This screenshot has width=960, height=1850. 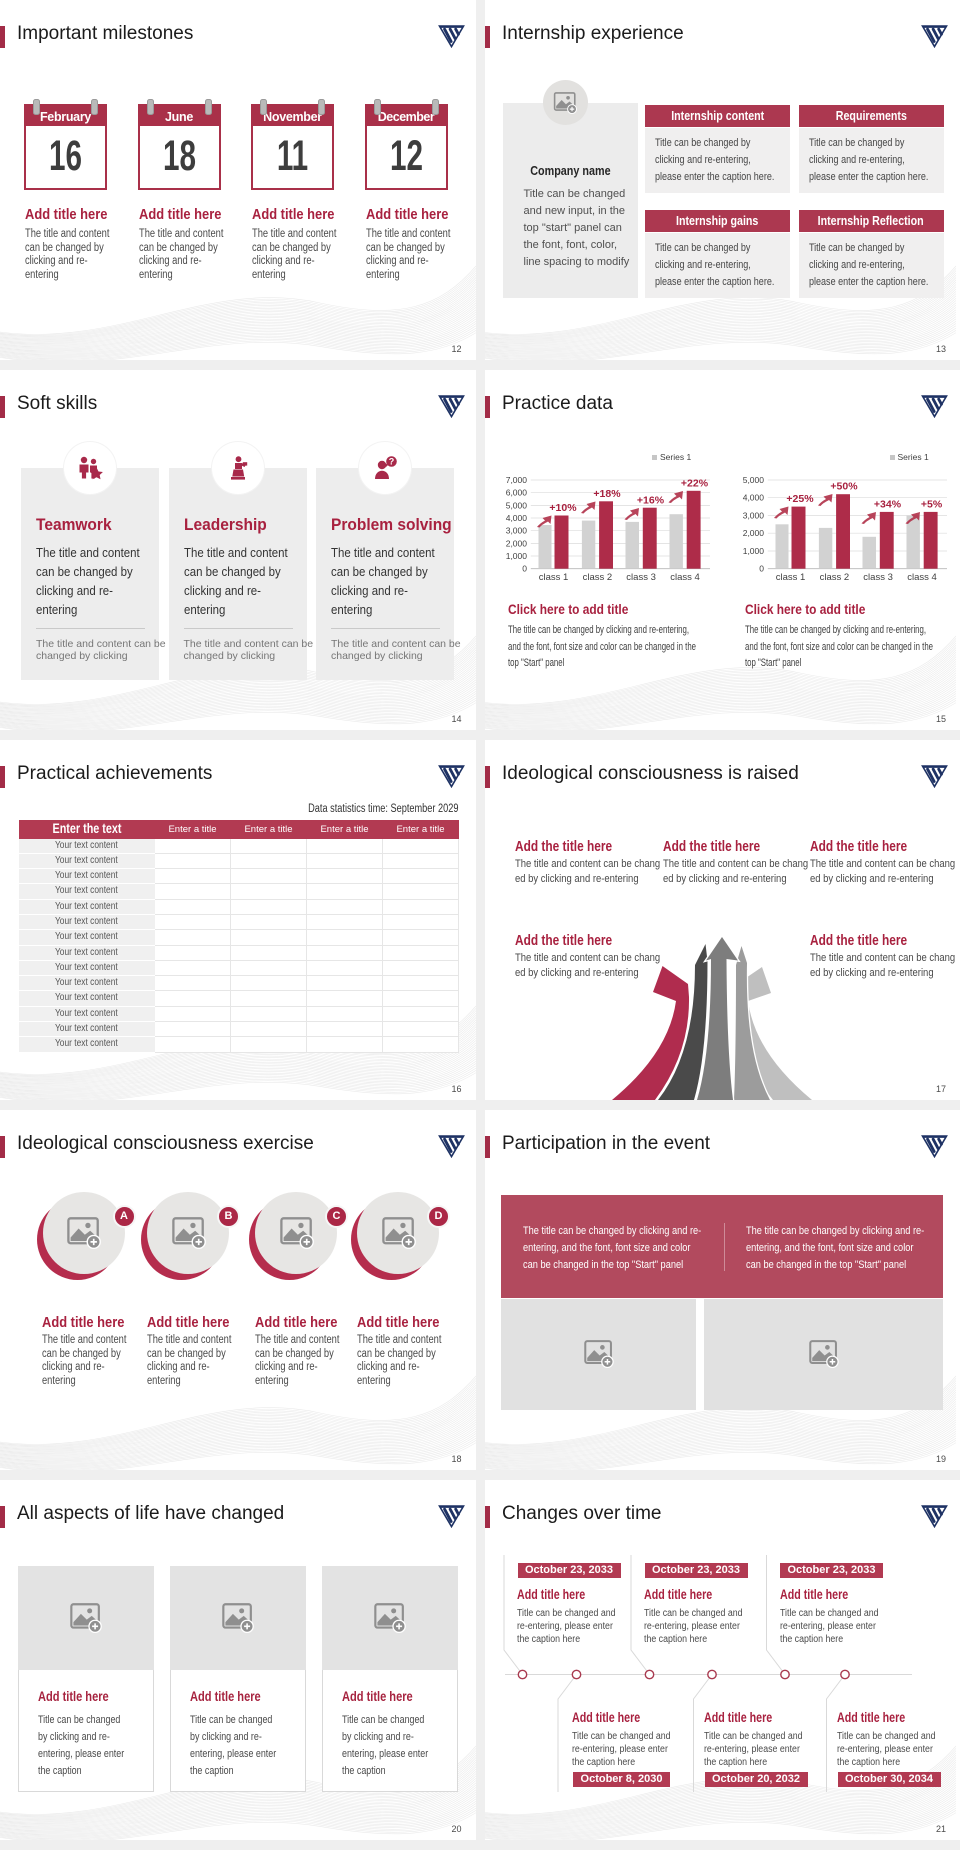 I want to click on svg-text: +25%, so click(x=800, y=499).